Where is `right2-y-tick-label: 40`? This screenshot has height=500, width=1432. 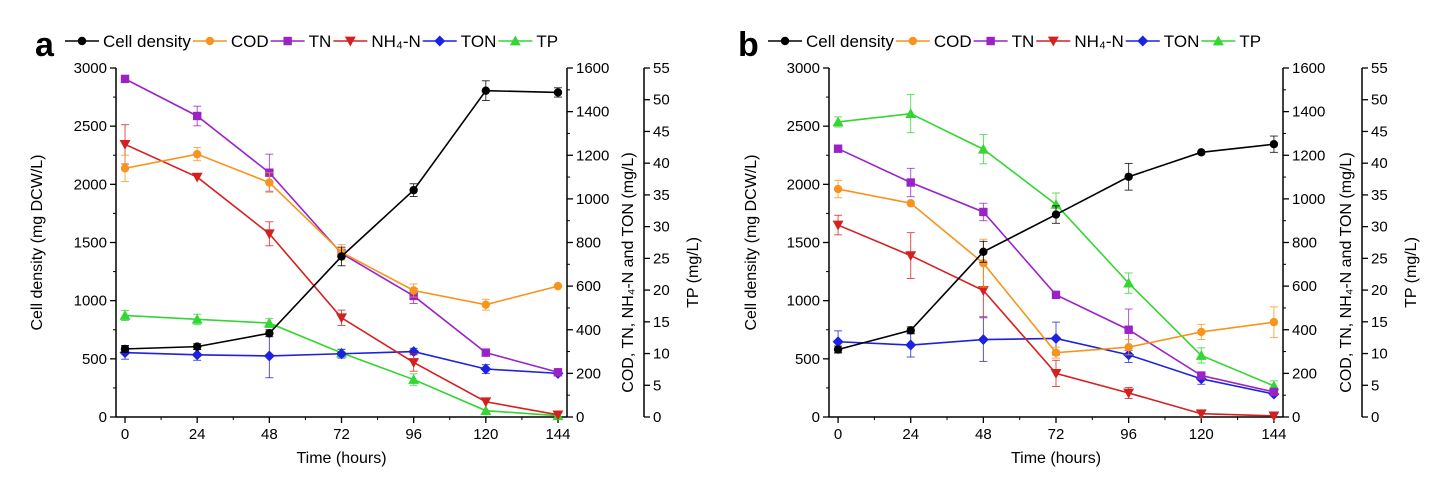
right2-y-tick-label: 40 is located at coordinates (661, 163).